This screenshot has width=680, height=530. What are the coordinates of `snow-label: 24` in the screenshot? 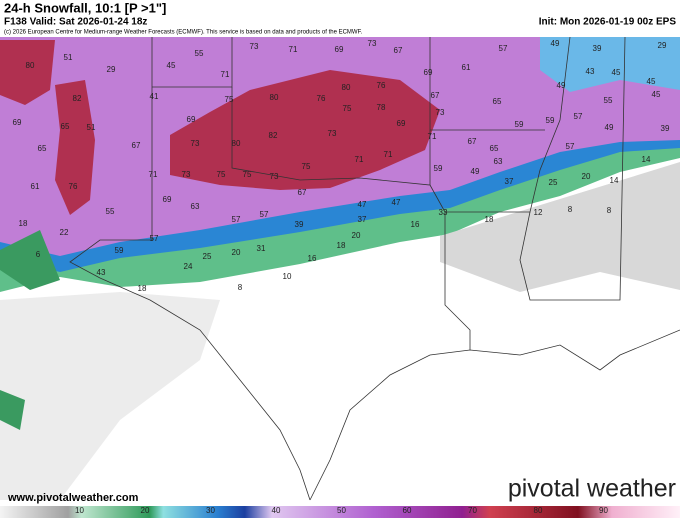 It's located at (188, 266).